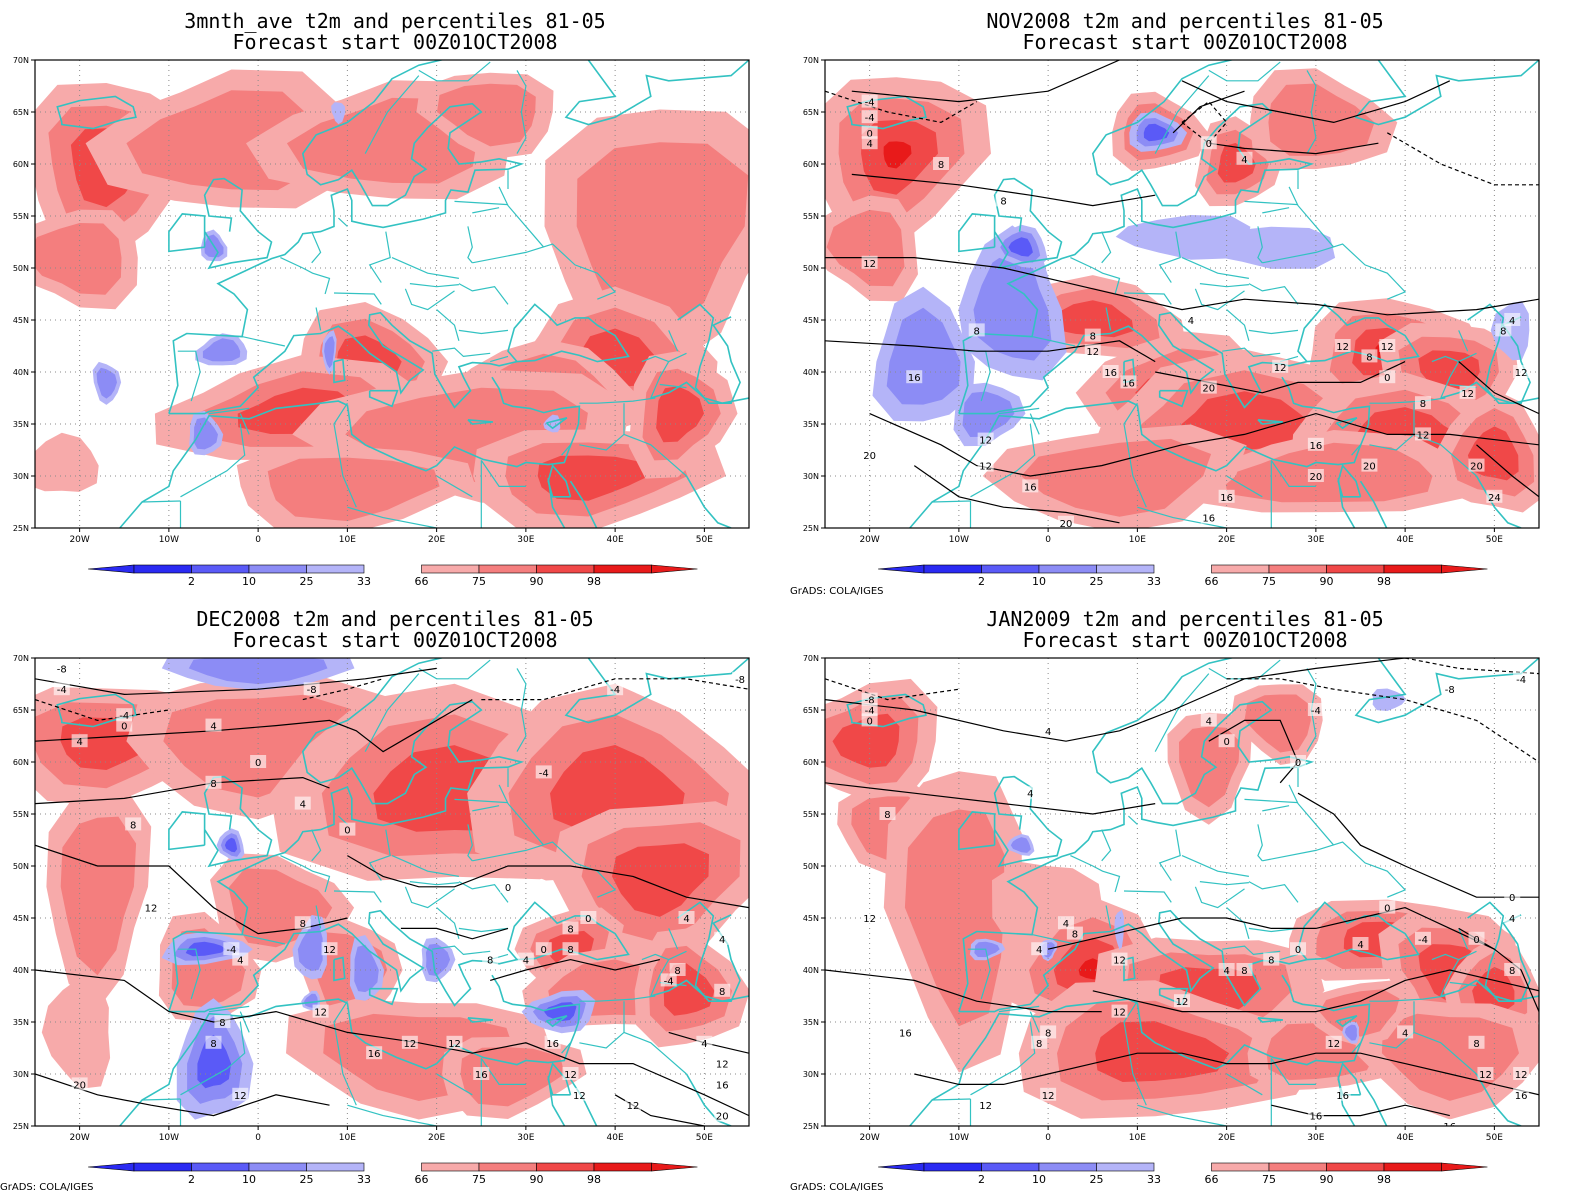  Describe the element at coordinates (811, 424) in the screenshot. I see `latitude-tick-label: 35N` at that location.